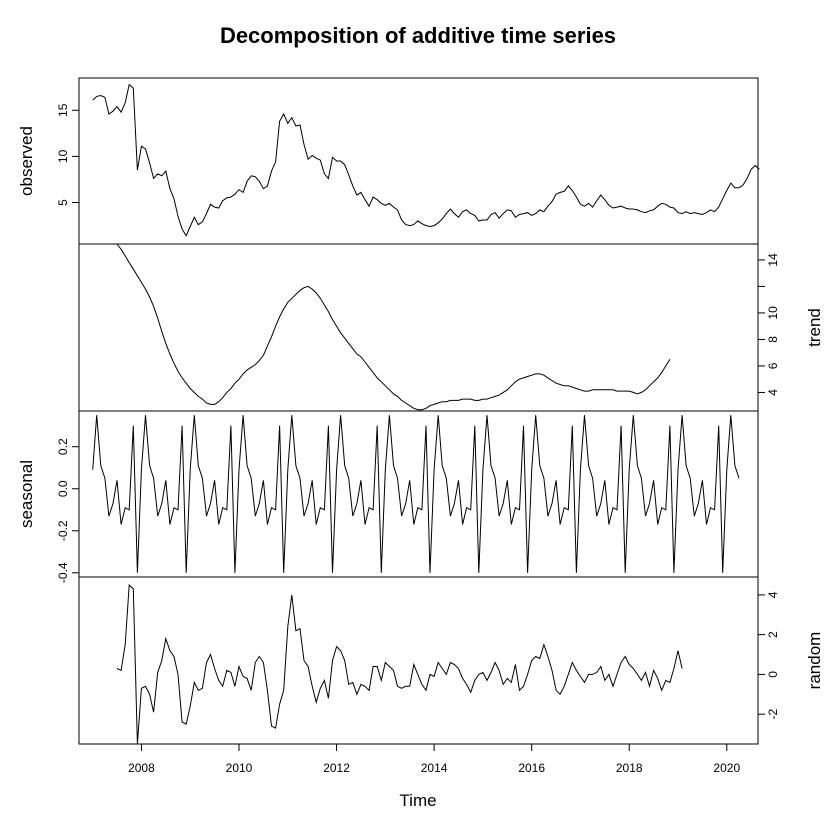 The height and width of the screenshot is (840, 840). What do you see at coordinates (773, 714) in the screenshot?
I see `random-y-tick-label: -2` at bounding box center [773, 714].